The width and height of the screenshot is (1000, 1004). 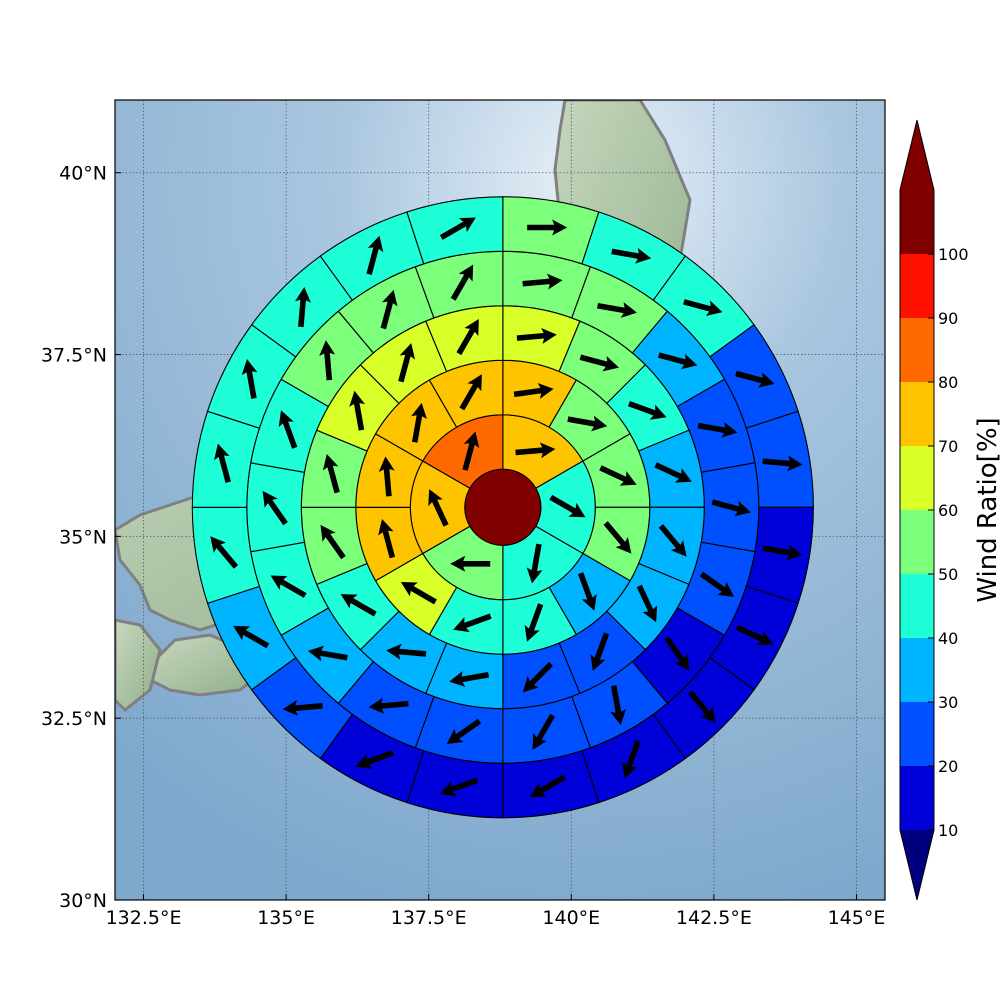 What do you see at coordinates (83, 901) in the screenshot?
I see `y-tick-label: 30°N` at bounding box center [83, 901].